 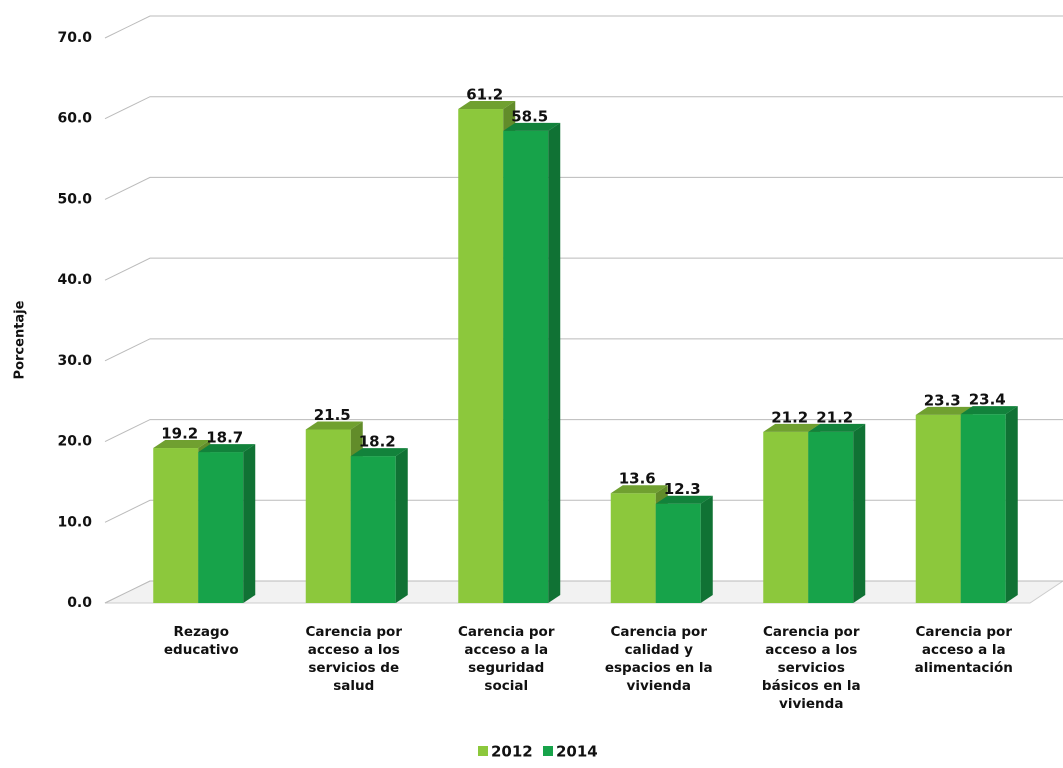 I want to click on data-label: 21.5, so click(x=332, y=415).